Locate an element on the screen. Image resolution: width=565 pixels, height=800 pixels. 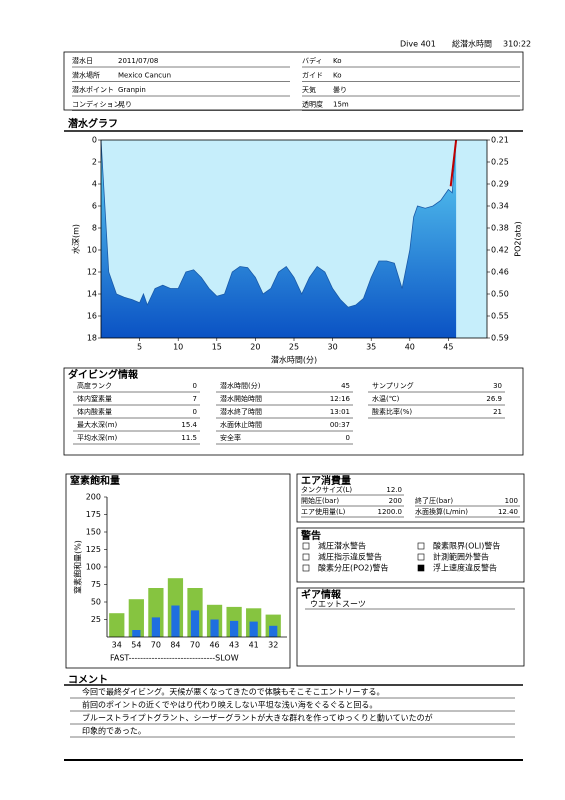
x-tick-label: 46 is located at coordinates (214, 645).